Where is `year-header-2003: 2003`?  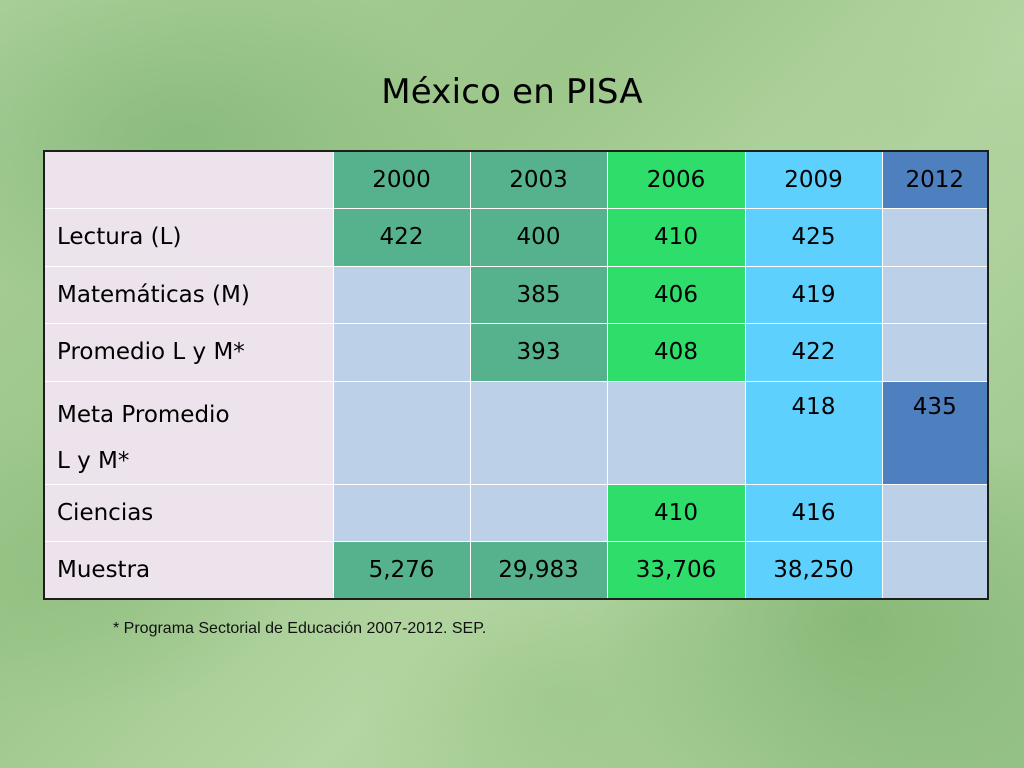 year-header-2003: 2003 is located at coordinates (538, 179).